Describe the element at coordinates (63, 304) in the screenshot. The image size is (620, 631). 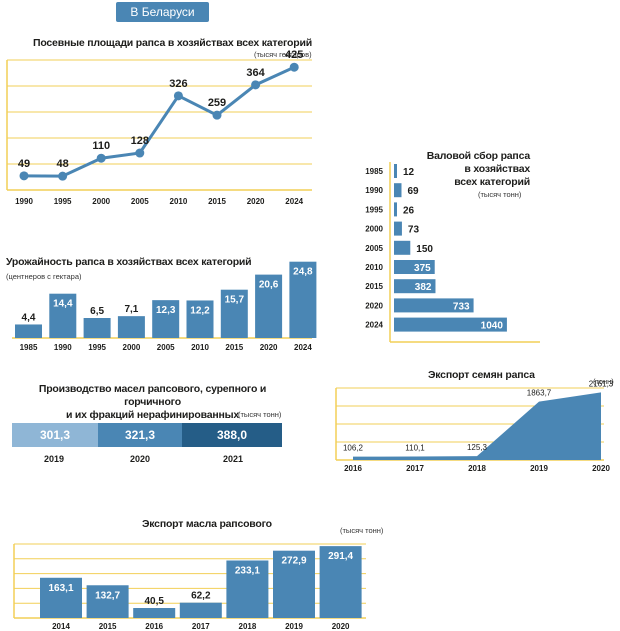
I see `data-label: 14,4` at that location.